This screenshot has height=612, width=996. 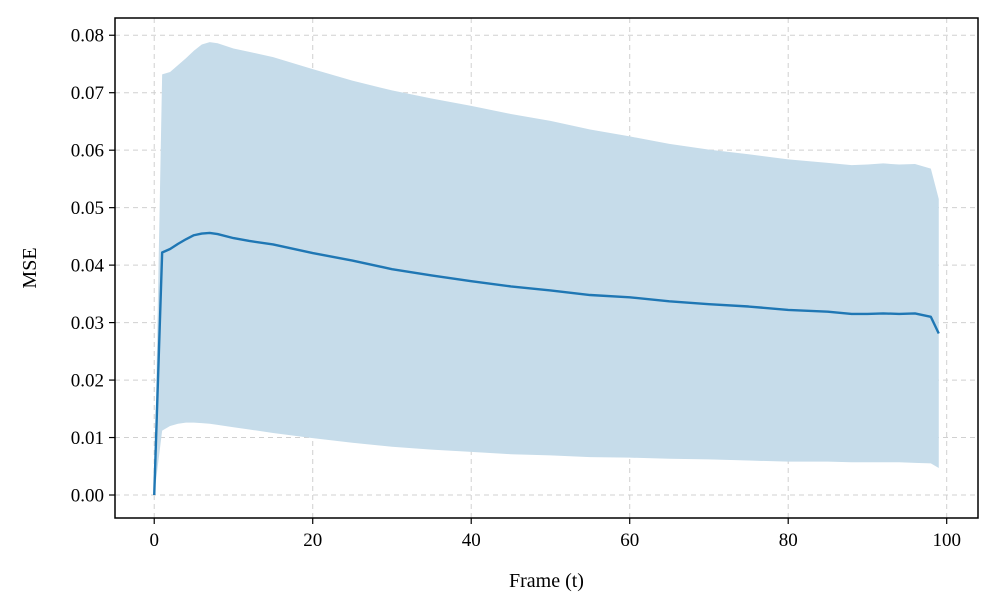 I want to click on y-tick-label: 0.02, so click(x=87, y=381).